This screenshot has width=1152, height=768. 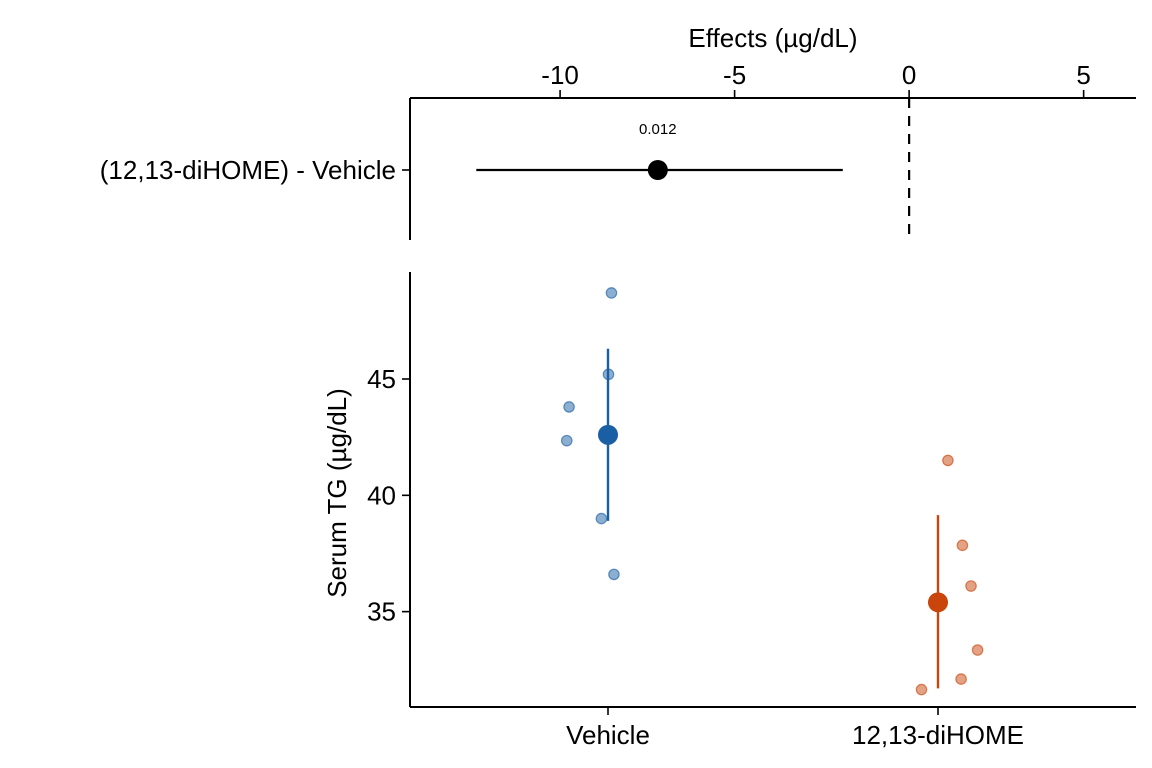 I want to click on serum-tg-tick-label: 35, so click(x=381, y=612).